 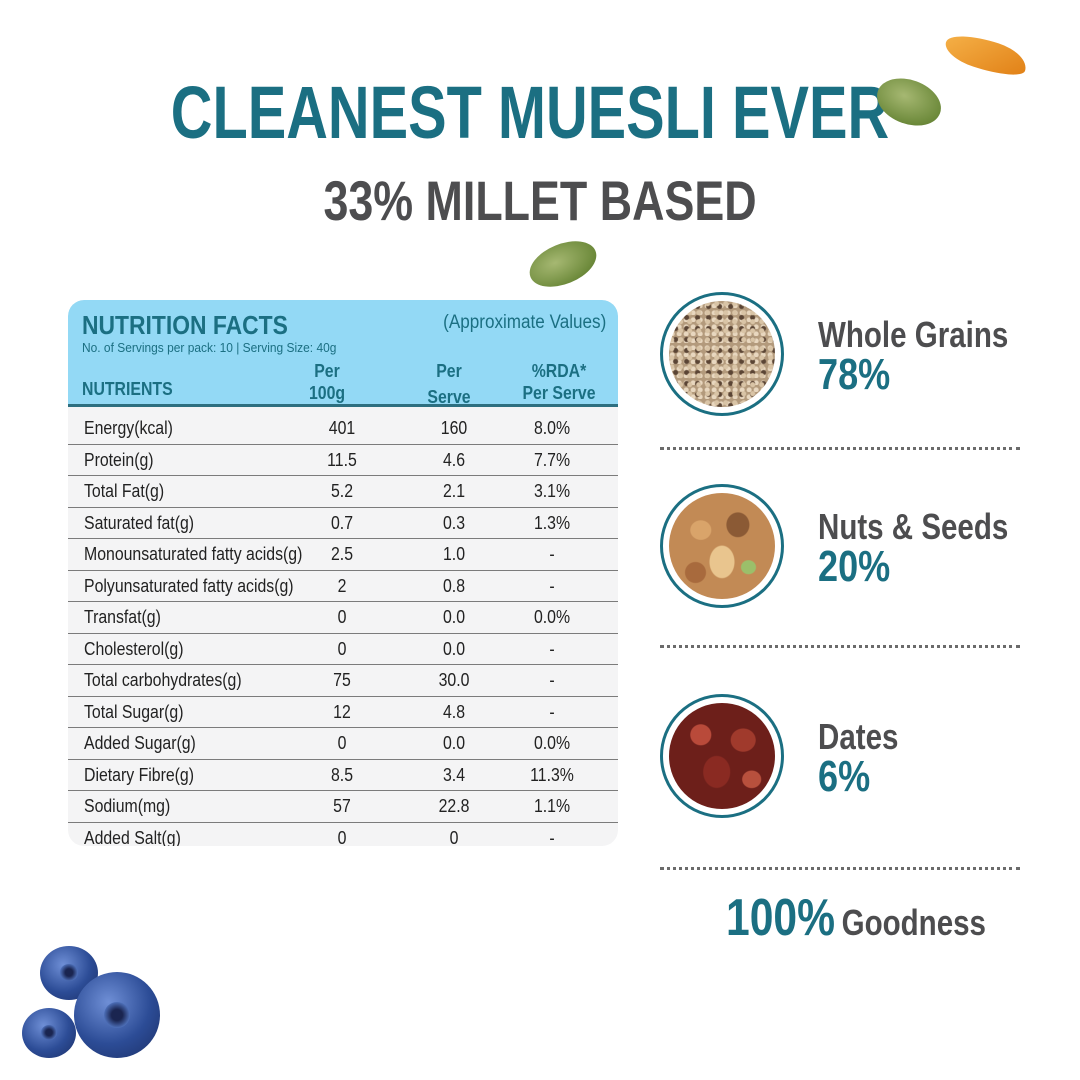 I want to click on nutrient-name: Transfat(g), so click(x=122, y=617).